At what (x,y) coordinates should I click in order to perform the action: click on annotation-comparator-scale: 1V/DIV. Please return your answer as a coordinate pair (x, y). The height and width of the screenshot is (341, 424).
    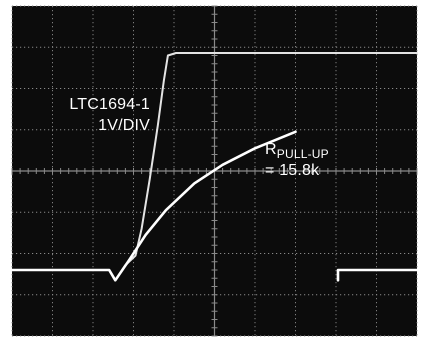
    Looking at the image, I should click on (124, 125).